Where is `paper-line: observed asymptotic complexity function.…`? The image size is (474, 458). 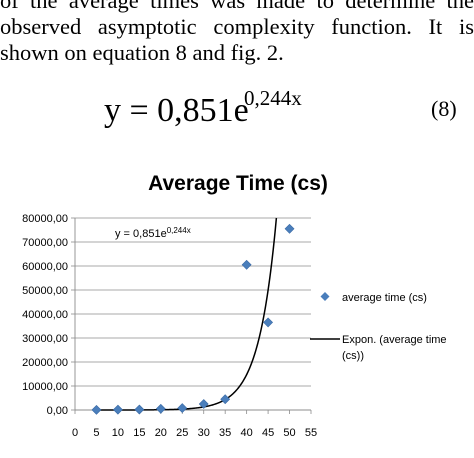 paper-line: observed asymptotic complexity function.… is located at coordinates (237, 26).